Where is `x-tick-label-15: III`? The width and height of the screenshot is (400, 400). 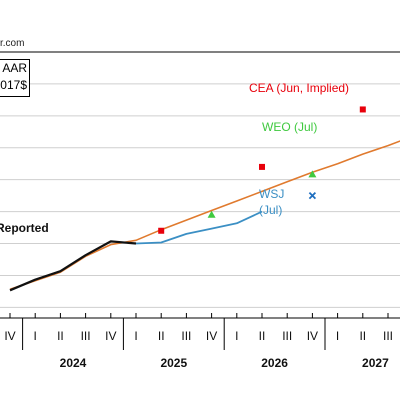 x-tick-label-15: III is located at coordinates (388, 336).